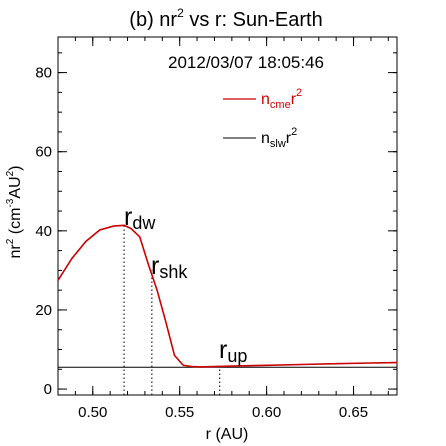 The width and height of the screenshot is (446, 446). I want to click on marker-label-up: rup, so click(233, 351).